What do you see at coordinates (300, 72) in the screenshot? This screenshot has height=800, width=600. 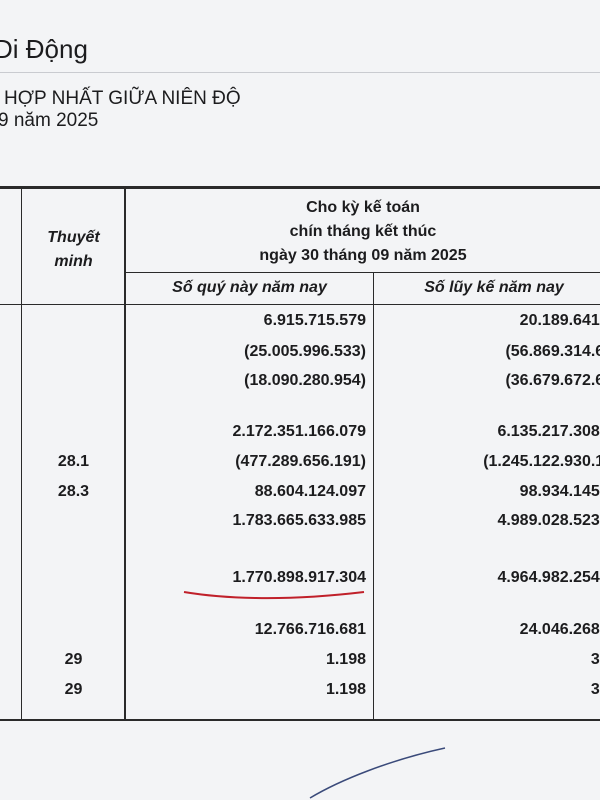 I see `header-divider` at bounding box center [300, 72].